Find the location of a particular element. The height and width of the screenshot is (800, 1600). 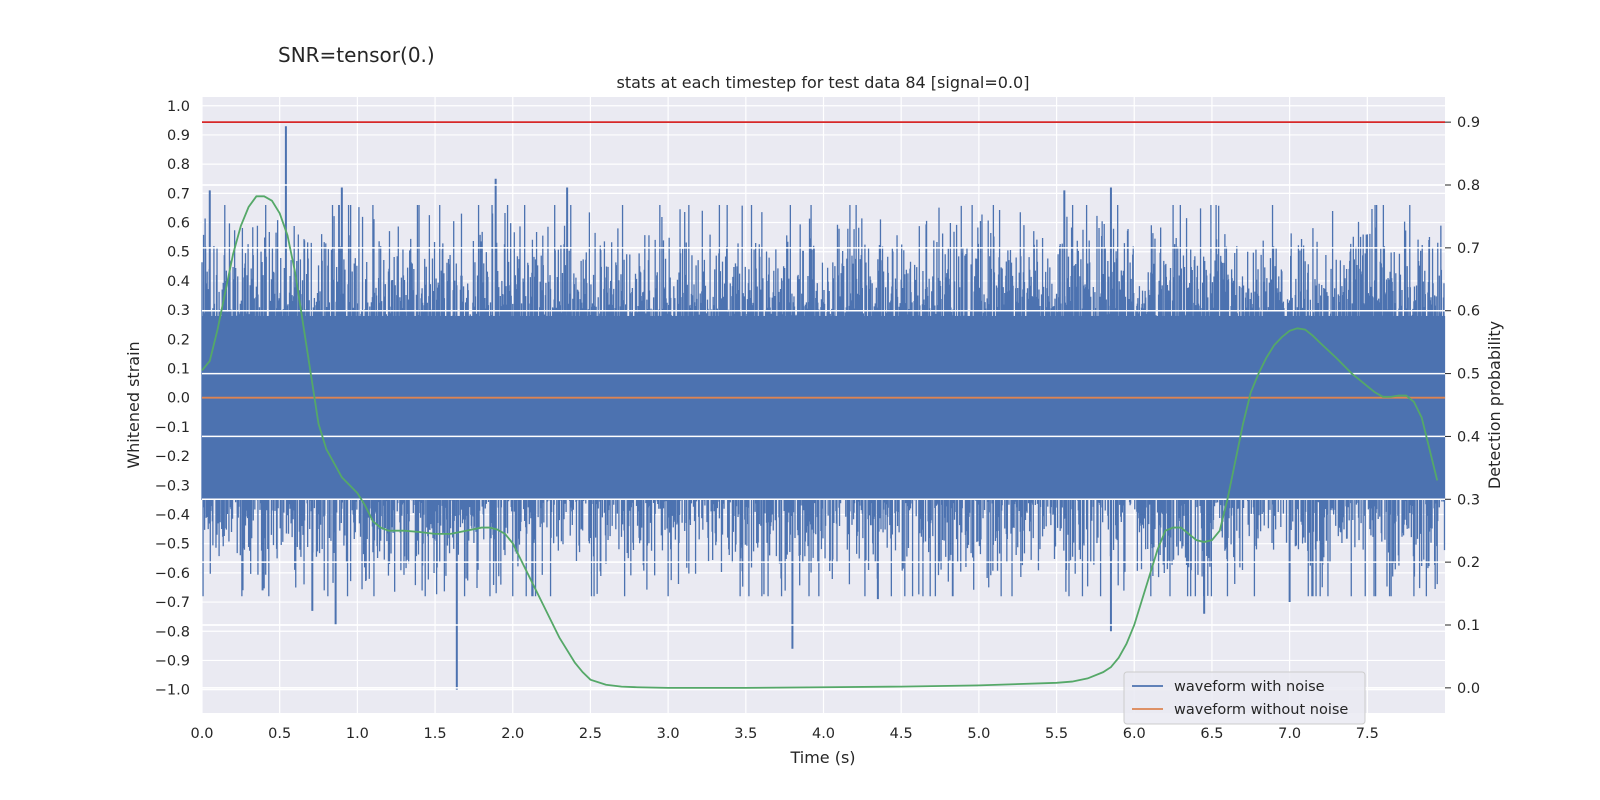

y-tick-label: −1.0 is located at coordinates (172, 691).